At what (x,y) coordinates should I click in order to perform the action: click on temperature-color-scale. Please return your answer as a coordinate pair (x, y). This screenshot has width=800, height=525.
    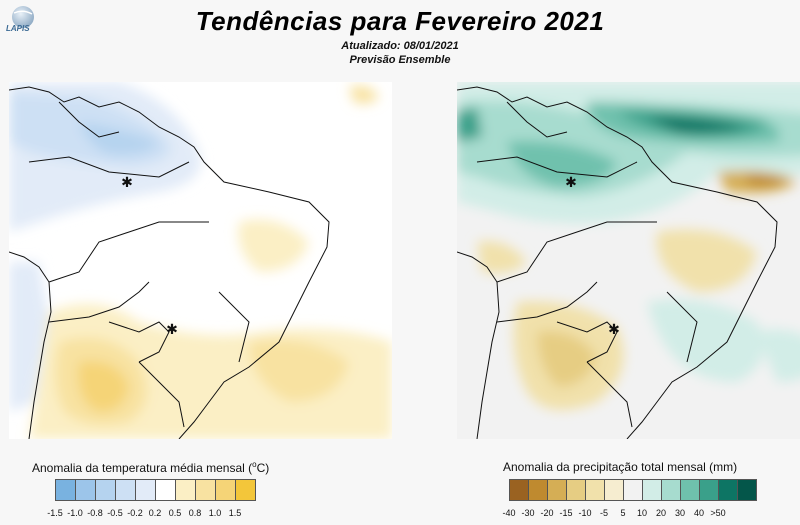
    Looking at the image, I should click on (155, 490).